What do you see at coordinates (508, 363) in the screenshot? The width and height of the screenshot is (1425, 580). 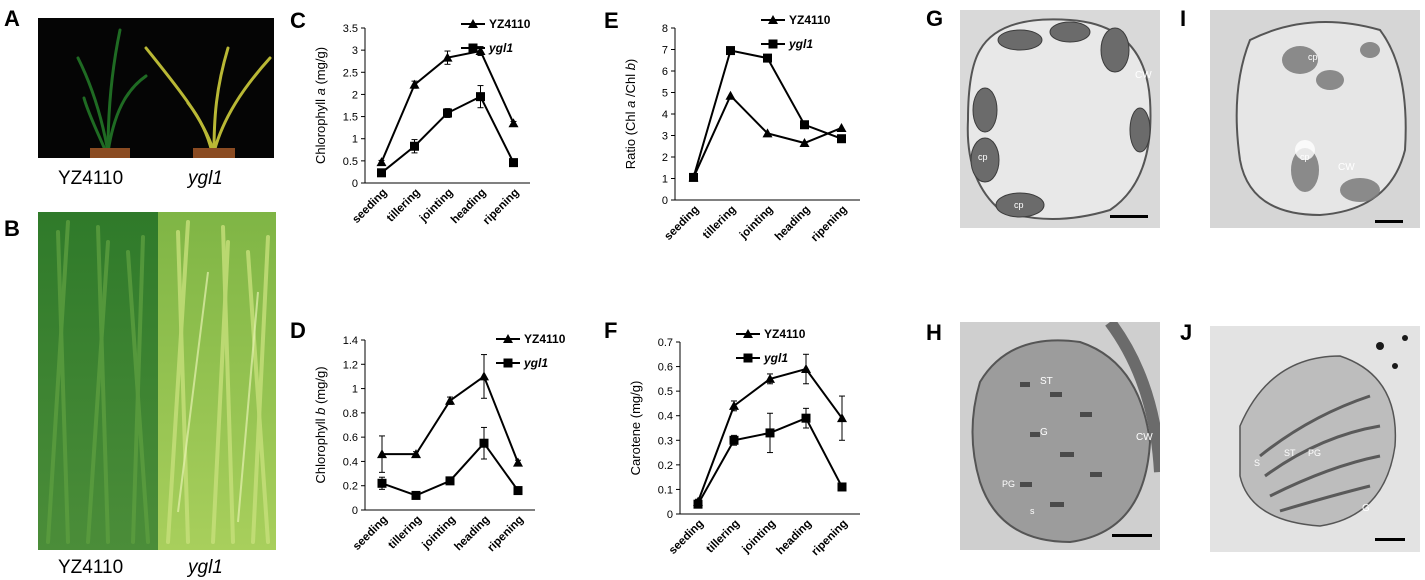 I see `chart-d-ygl1-legend-marker` at bounding box center [508, 363].